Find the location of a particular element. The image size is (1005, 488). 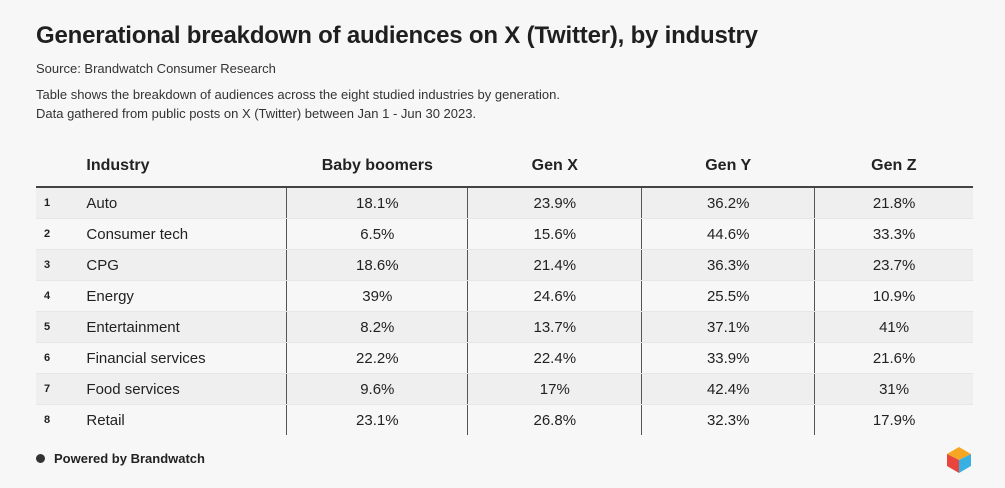

table-row: 8 Retail 23.1% 26.8% 32.3% 17.9% is located at coordinates (504, 419).